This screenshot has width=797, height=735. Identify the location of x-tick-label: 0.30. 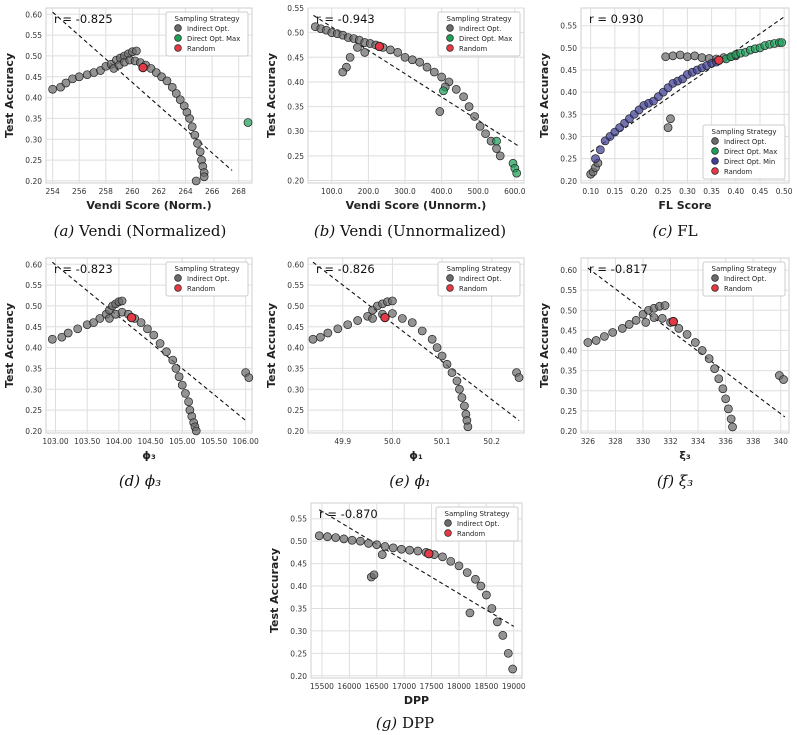
(687, 191).